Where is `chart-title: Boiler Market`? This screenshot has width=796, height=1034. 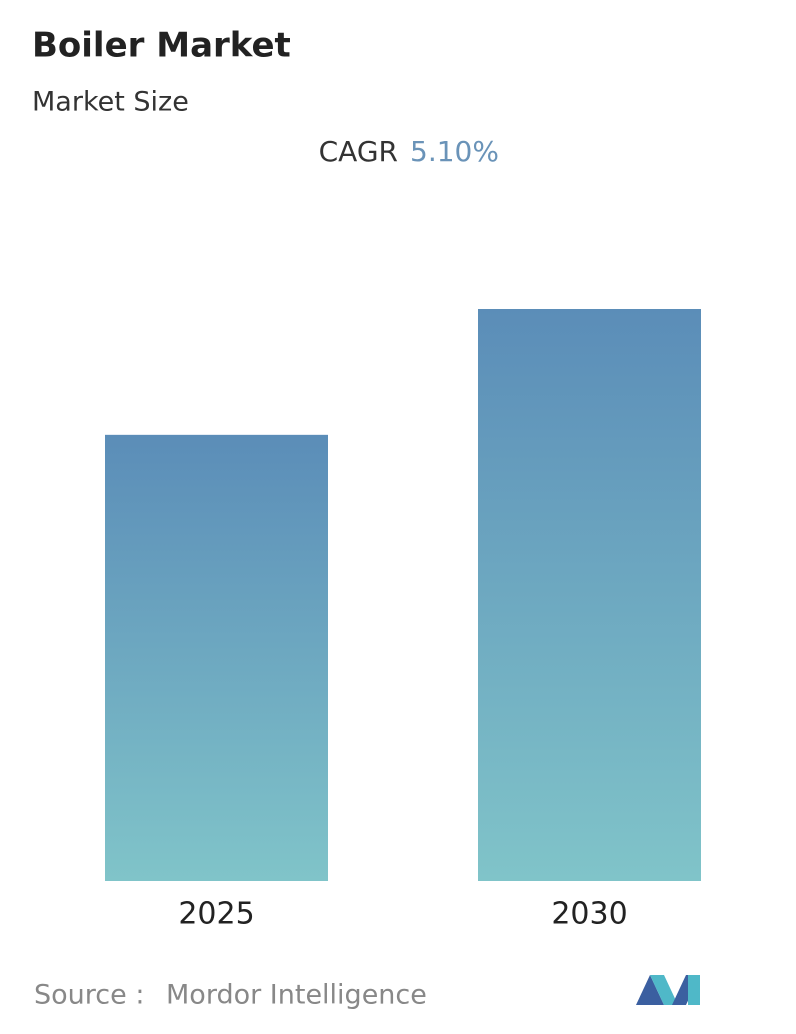 chart-title: Boiler Market is located at coordinates (161, 46).